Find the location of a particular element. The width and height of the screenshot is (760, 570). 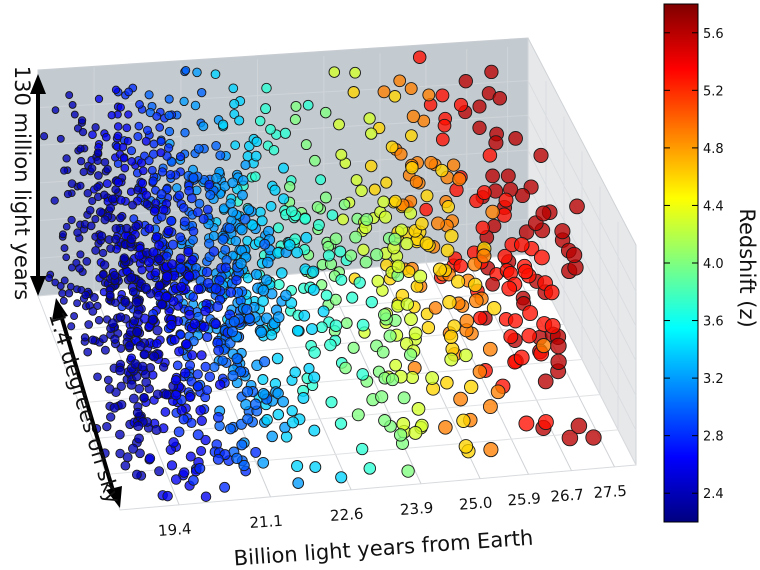

colorbar-tick-label: 2.8 is located at coordinates (713, 437).